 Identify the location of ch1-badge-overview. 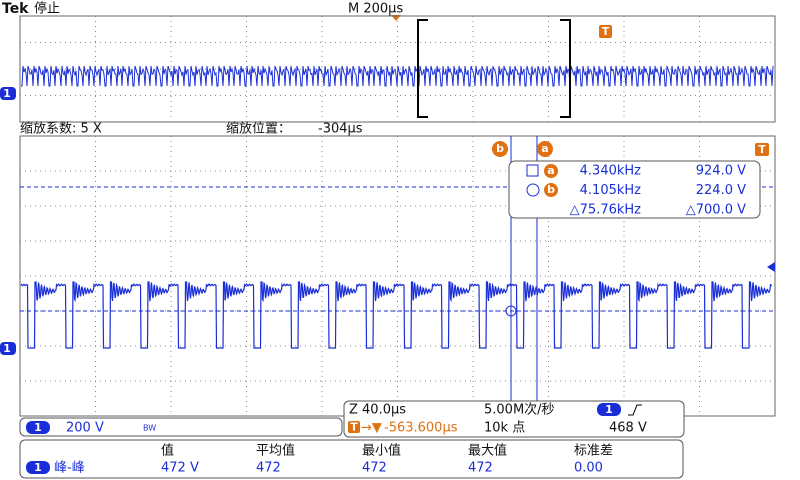
(8, 93).